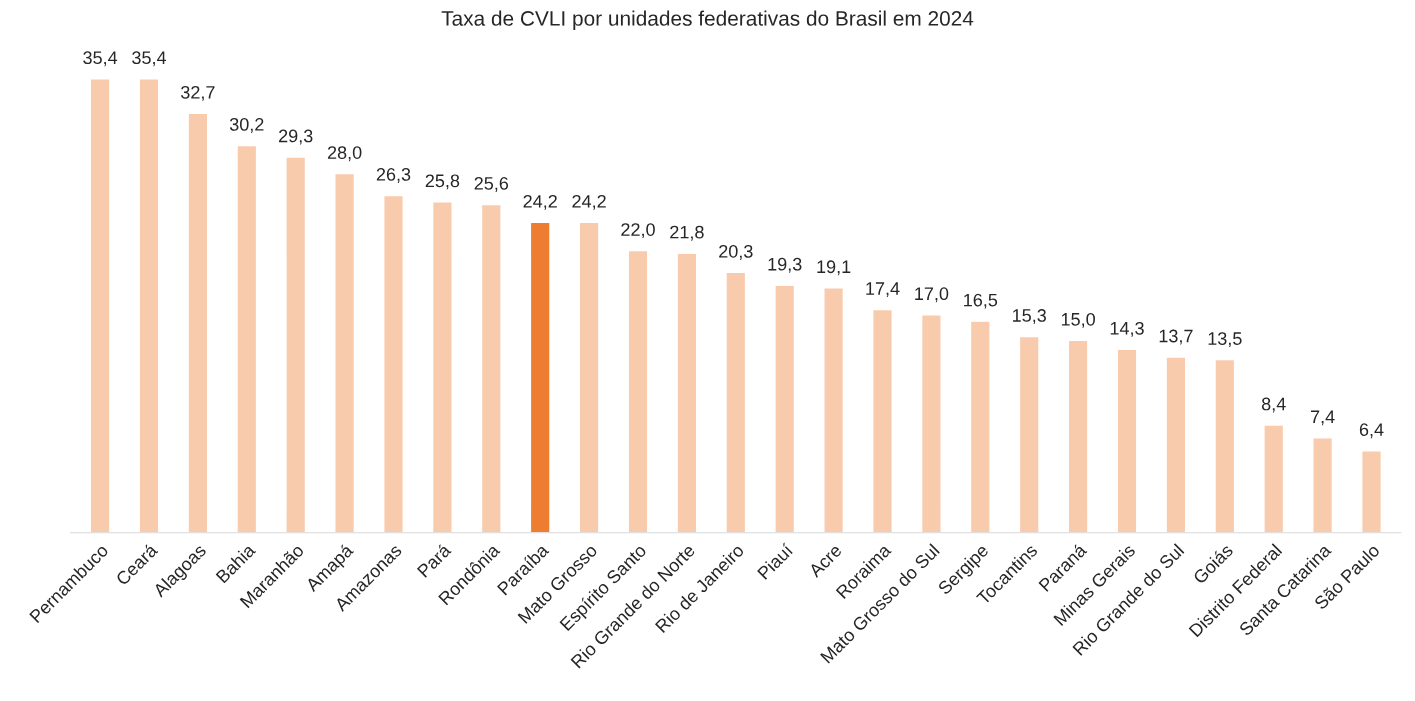 The height and width of the screenshot is (701, 1415). I want to click on data-label: 19,3, so click(785, 265).